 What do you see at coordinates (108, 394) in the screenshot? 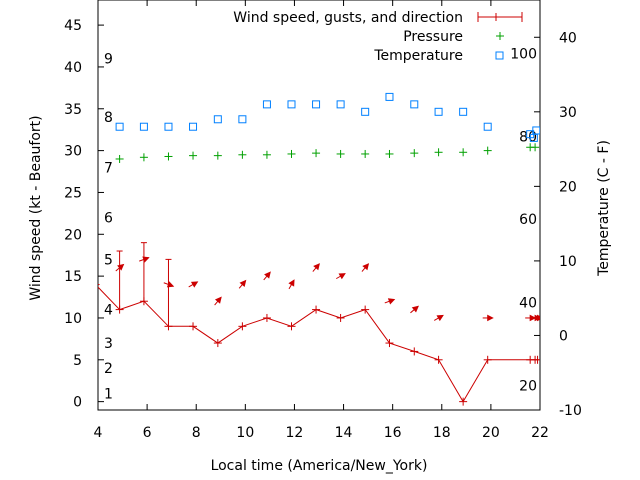
I see `beaufort-label: 1` at bounding box center [108, 394].